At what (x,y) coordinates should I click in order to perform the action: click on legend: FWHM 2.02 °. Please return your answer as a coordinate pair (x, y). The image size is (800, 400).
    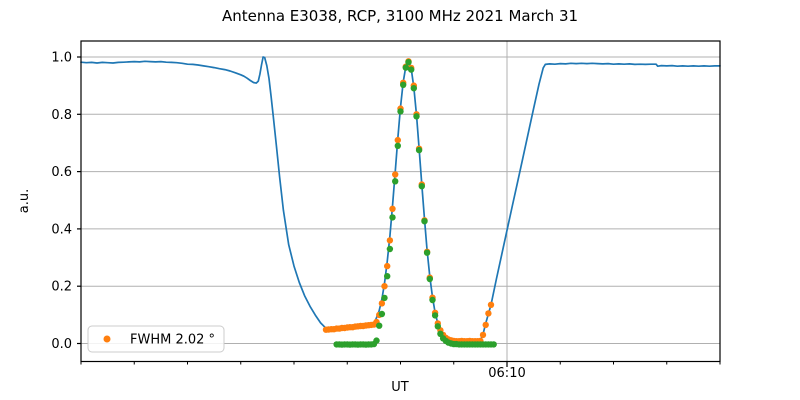
    Looking at the image, I should click on (156, 339).